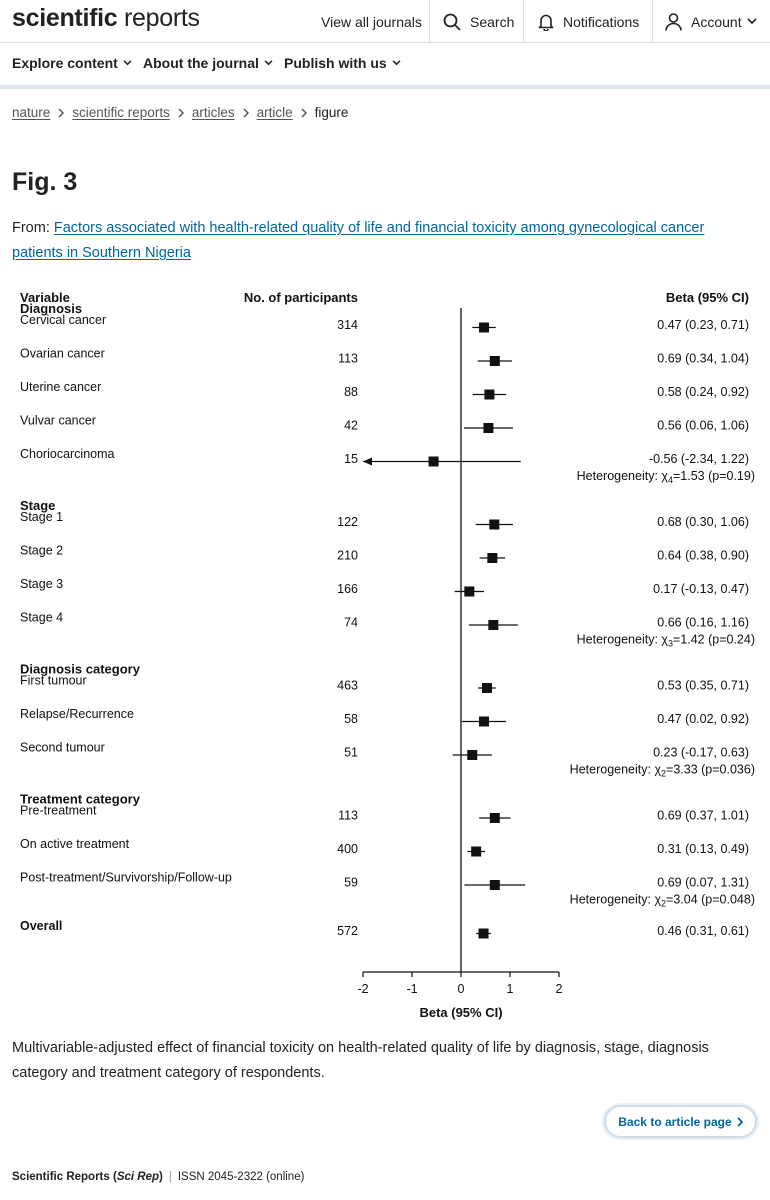 Image resolution: width=770 pixels, height=1200 pixels. What do you see at coordinates (663, 904) in the screenshot?
I see `chi-degrees-of-freedom: 2` at bounding box center [663, 904].